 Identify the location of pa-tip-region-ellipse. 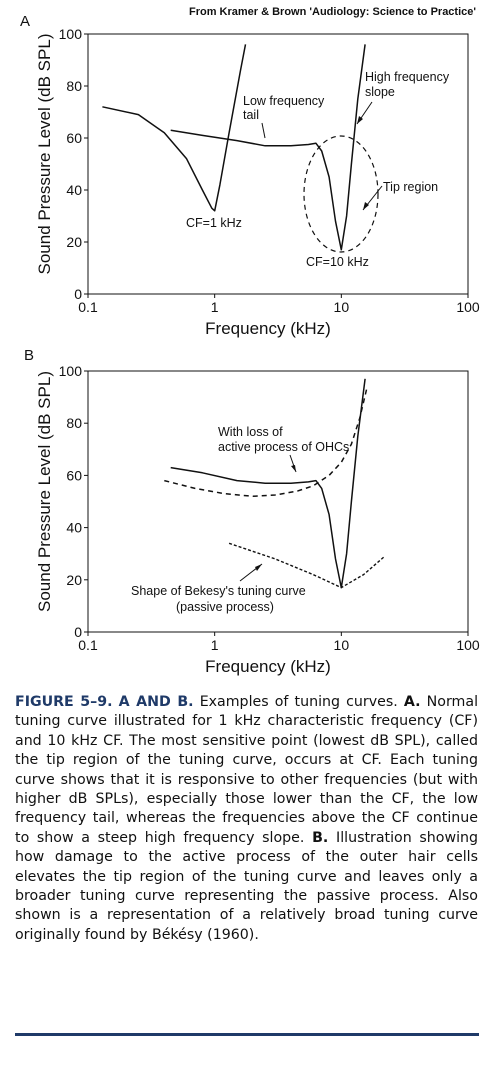
(341, 194).